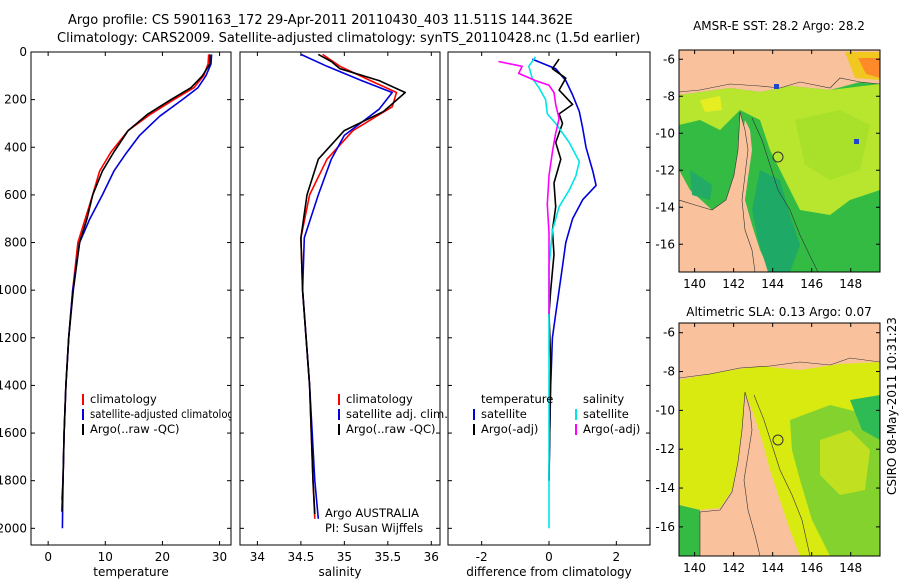 The height and width of the screenshot is (584, 900). I want to click on argo-australia-label: Argo AUSTRALIA, so click(372, 513).